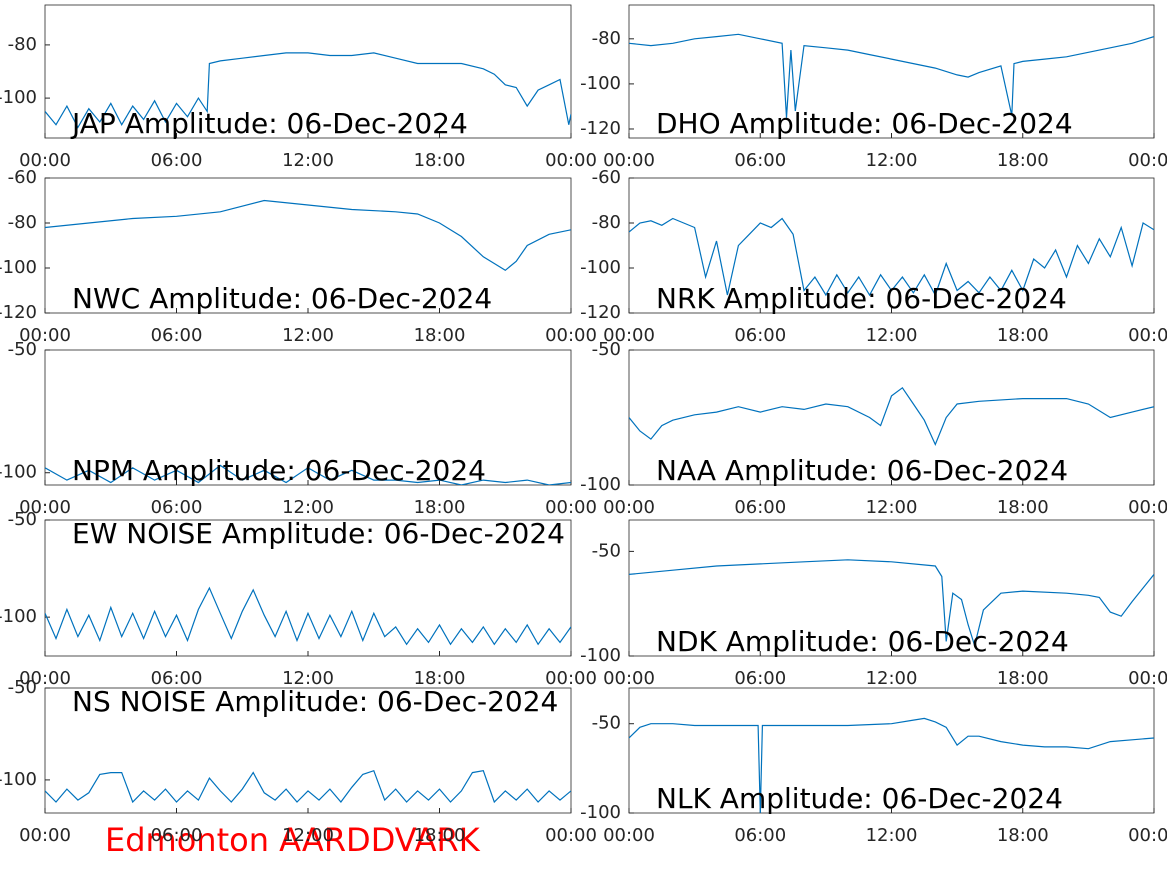 The height and width of the screenshot is (875, 1167). What do you see at coordinates (318, 533) in the screenshot?
I see `chart-title: EW NOISE Amplitude: 06-Dec-2024` at bounding box center [318, 533].